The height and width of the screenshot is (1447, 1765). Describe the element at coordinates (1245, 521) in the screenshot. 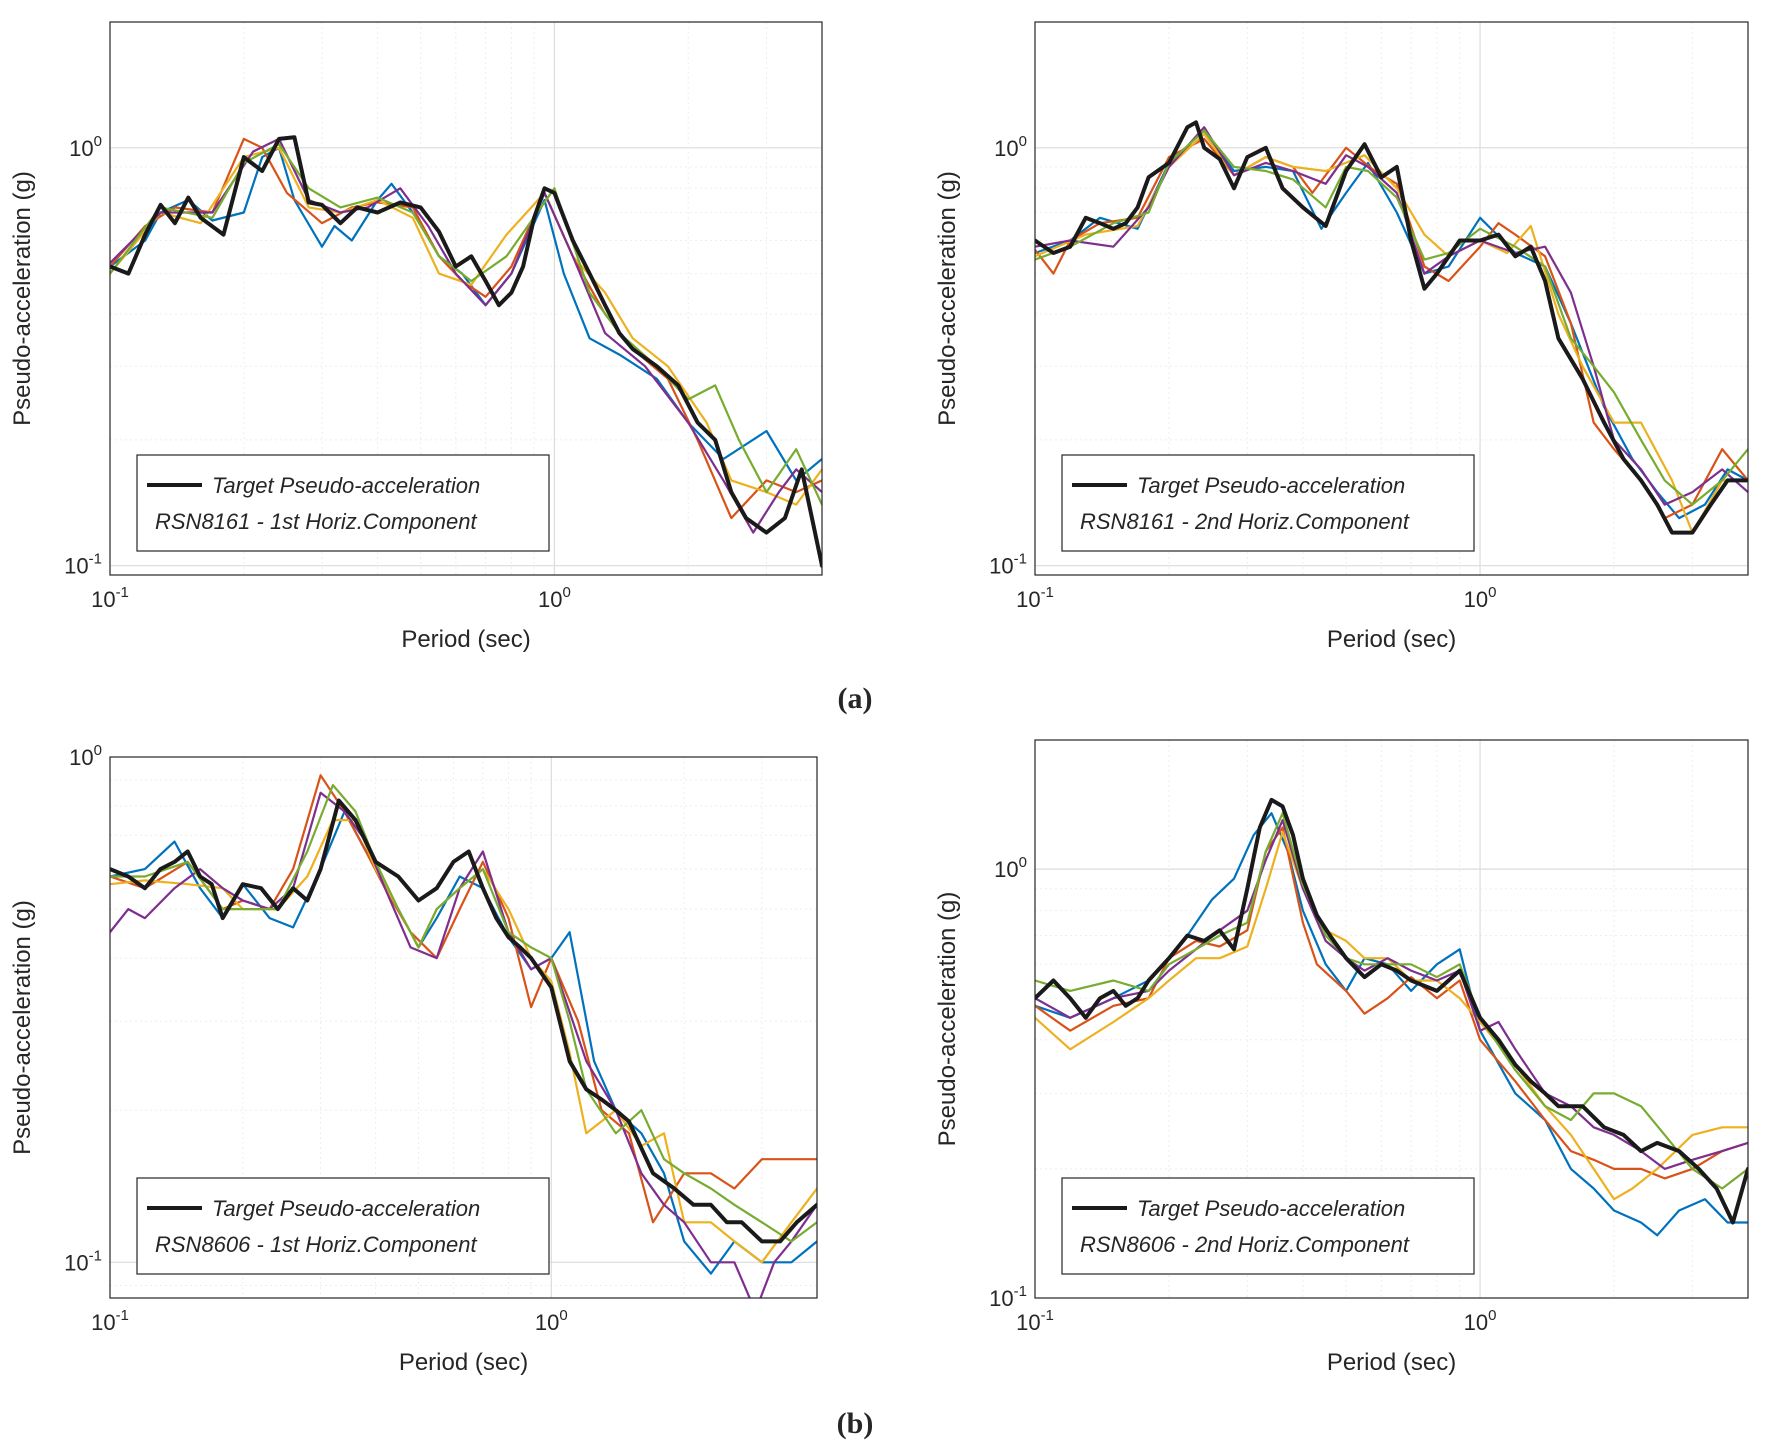

I see `legend-record-label: RSN8161 - 2nd Horiz.Component` at that location.